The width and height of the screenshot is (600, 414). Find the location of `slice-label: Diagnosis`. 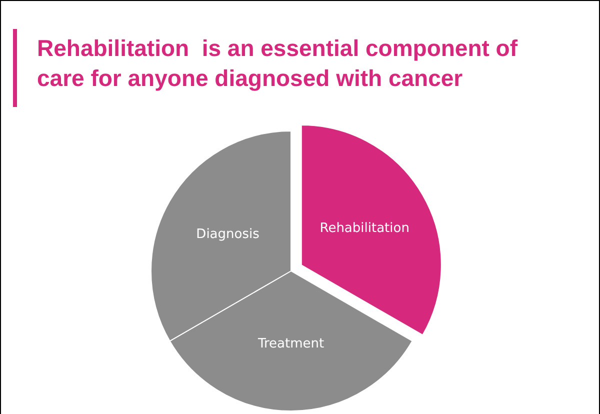

slice-label: Diagnosis is located at coordinates (228, 234).